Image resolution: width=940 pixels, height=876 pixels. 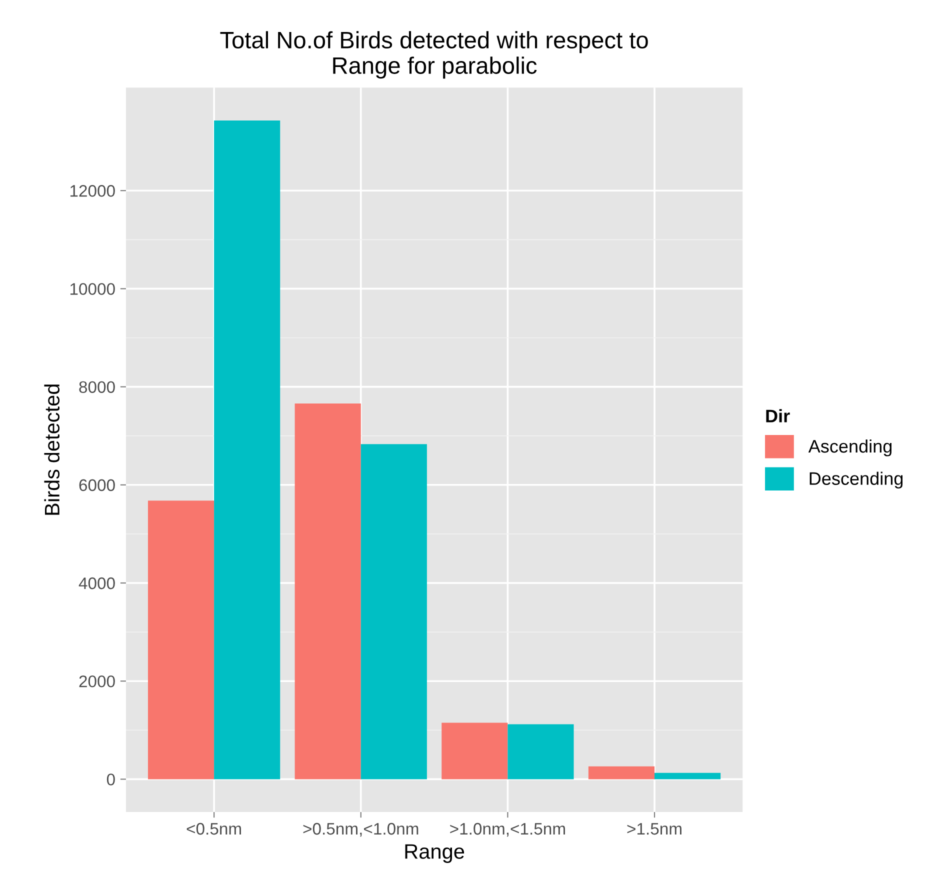 I want to click on chart-title: Total No.of Birds detected with respect to Range for parabolic, so click(x=434, y=55).